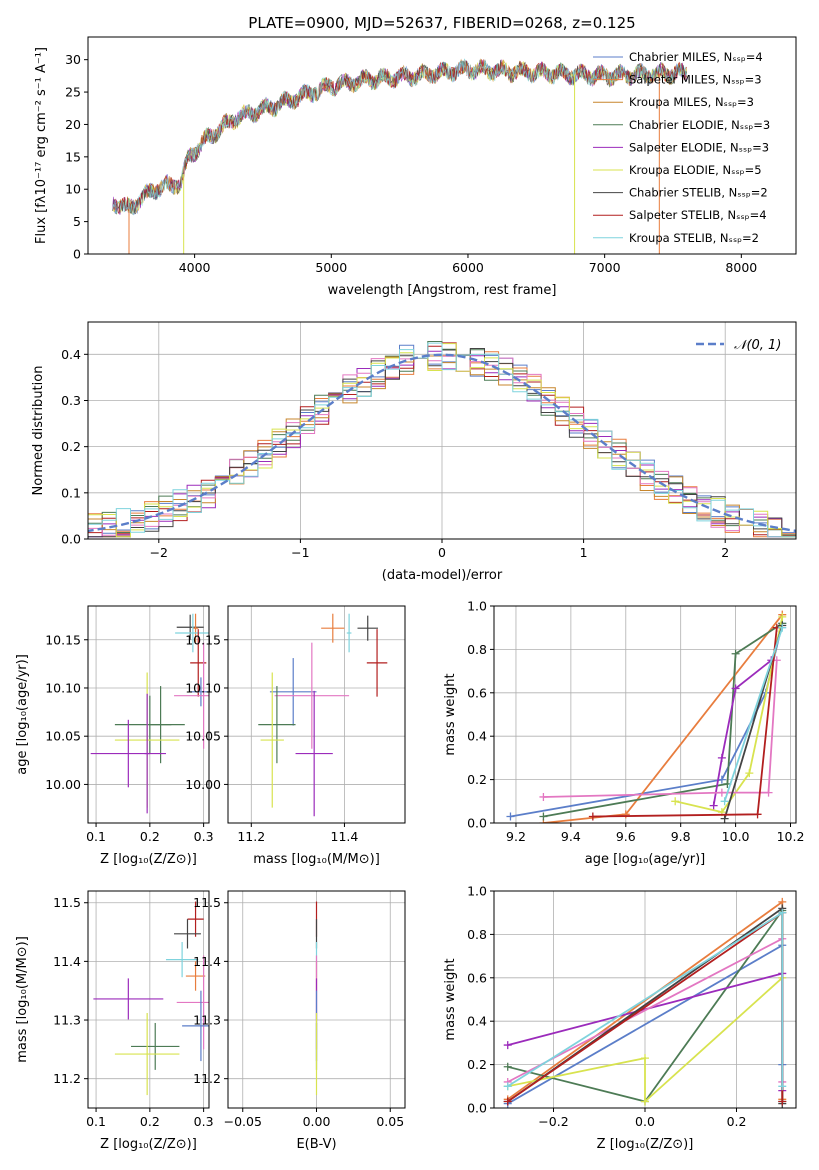 The height and width of the screenshot is (1170, 819). I want to click on y-axis-label: age [log₁₀(age/yr)], so click(22, 714).